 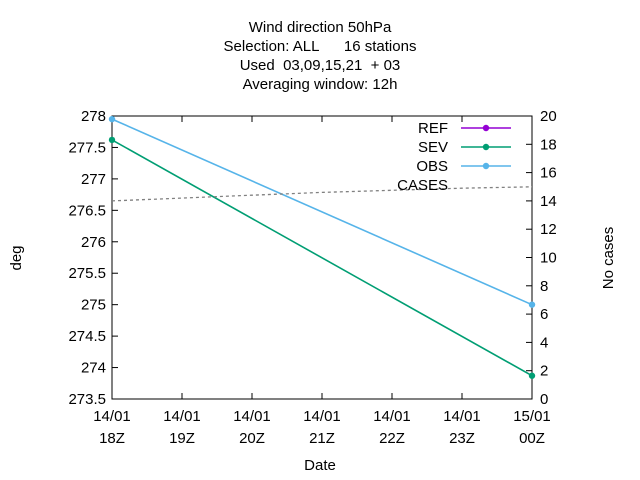 I want to click on y2-tick-label: 0, so click(x=544, y=399).